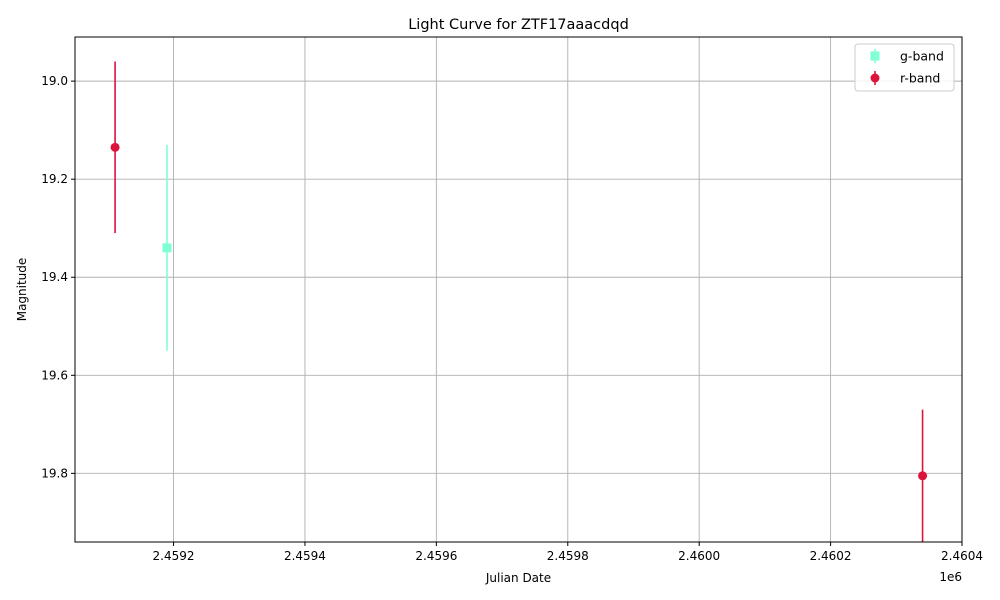 This screenshot has width=1000, height=600. I want to click on legend-box, so click(904, 67).